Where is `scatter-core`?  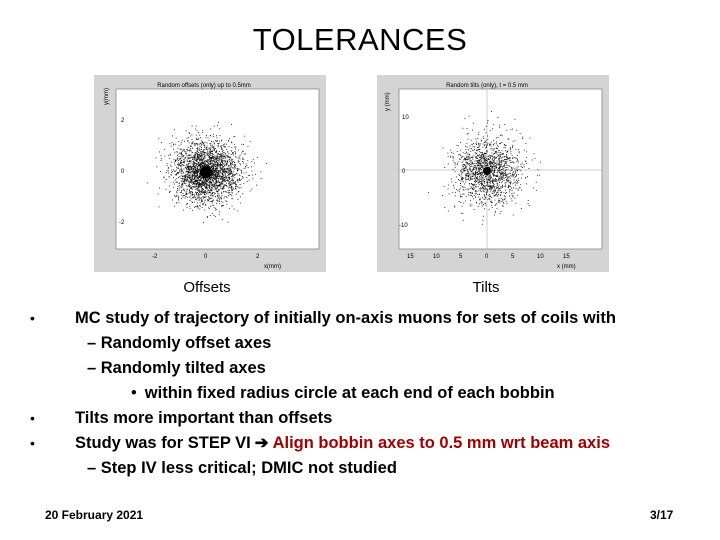
scatter-core is located at coordinates (206, 172).